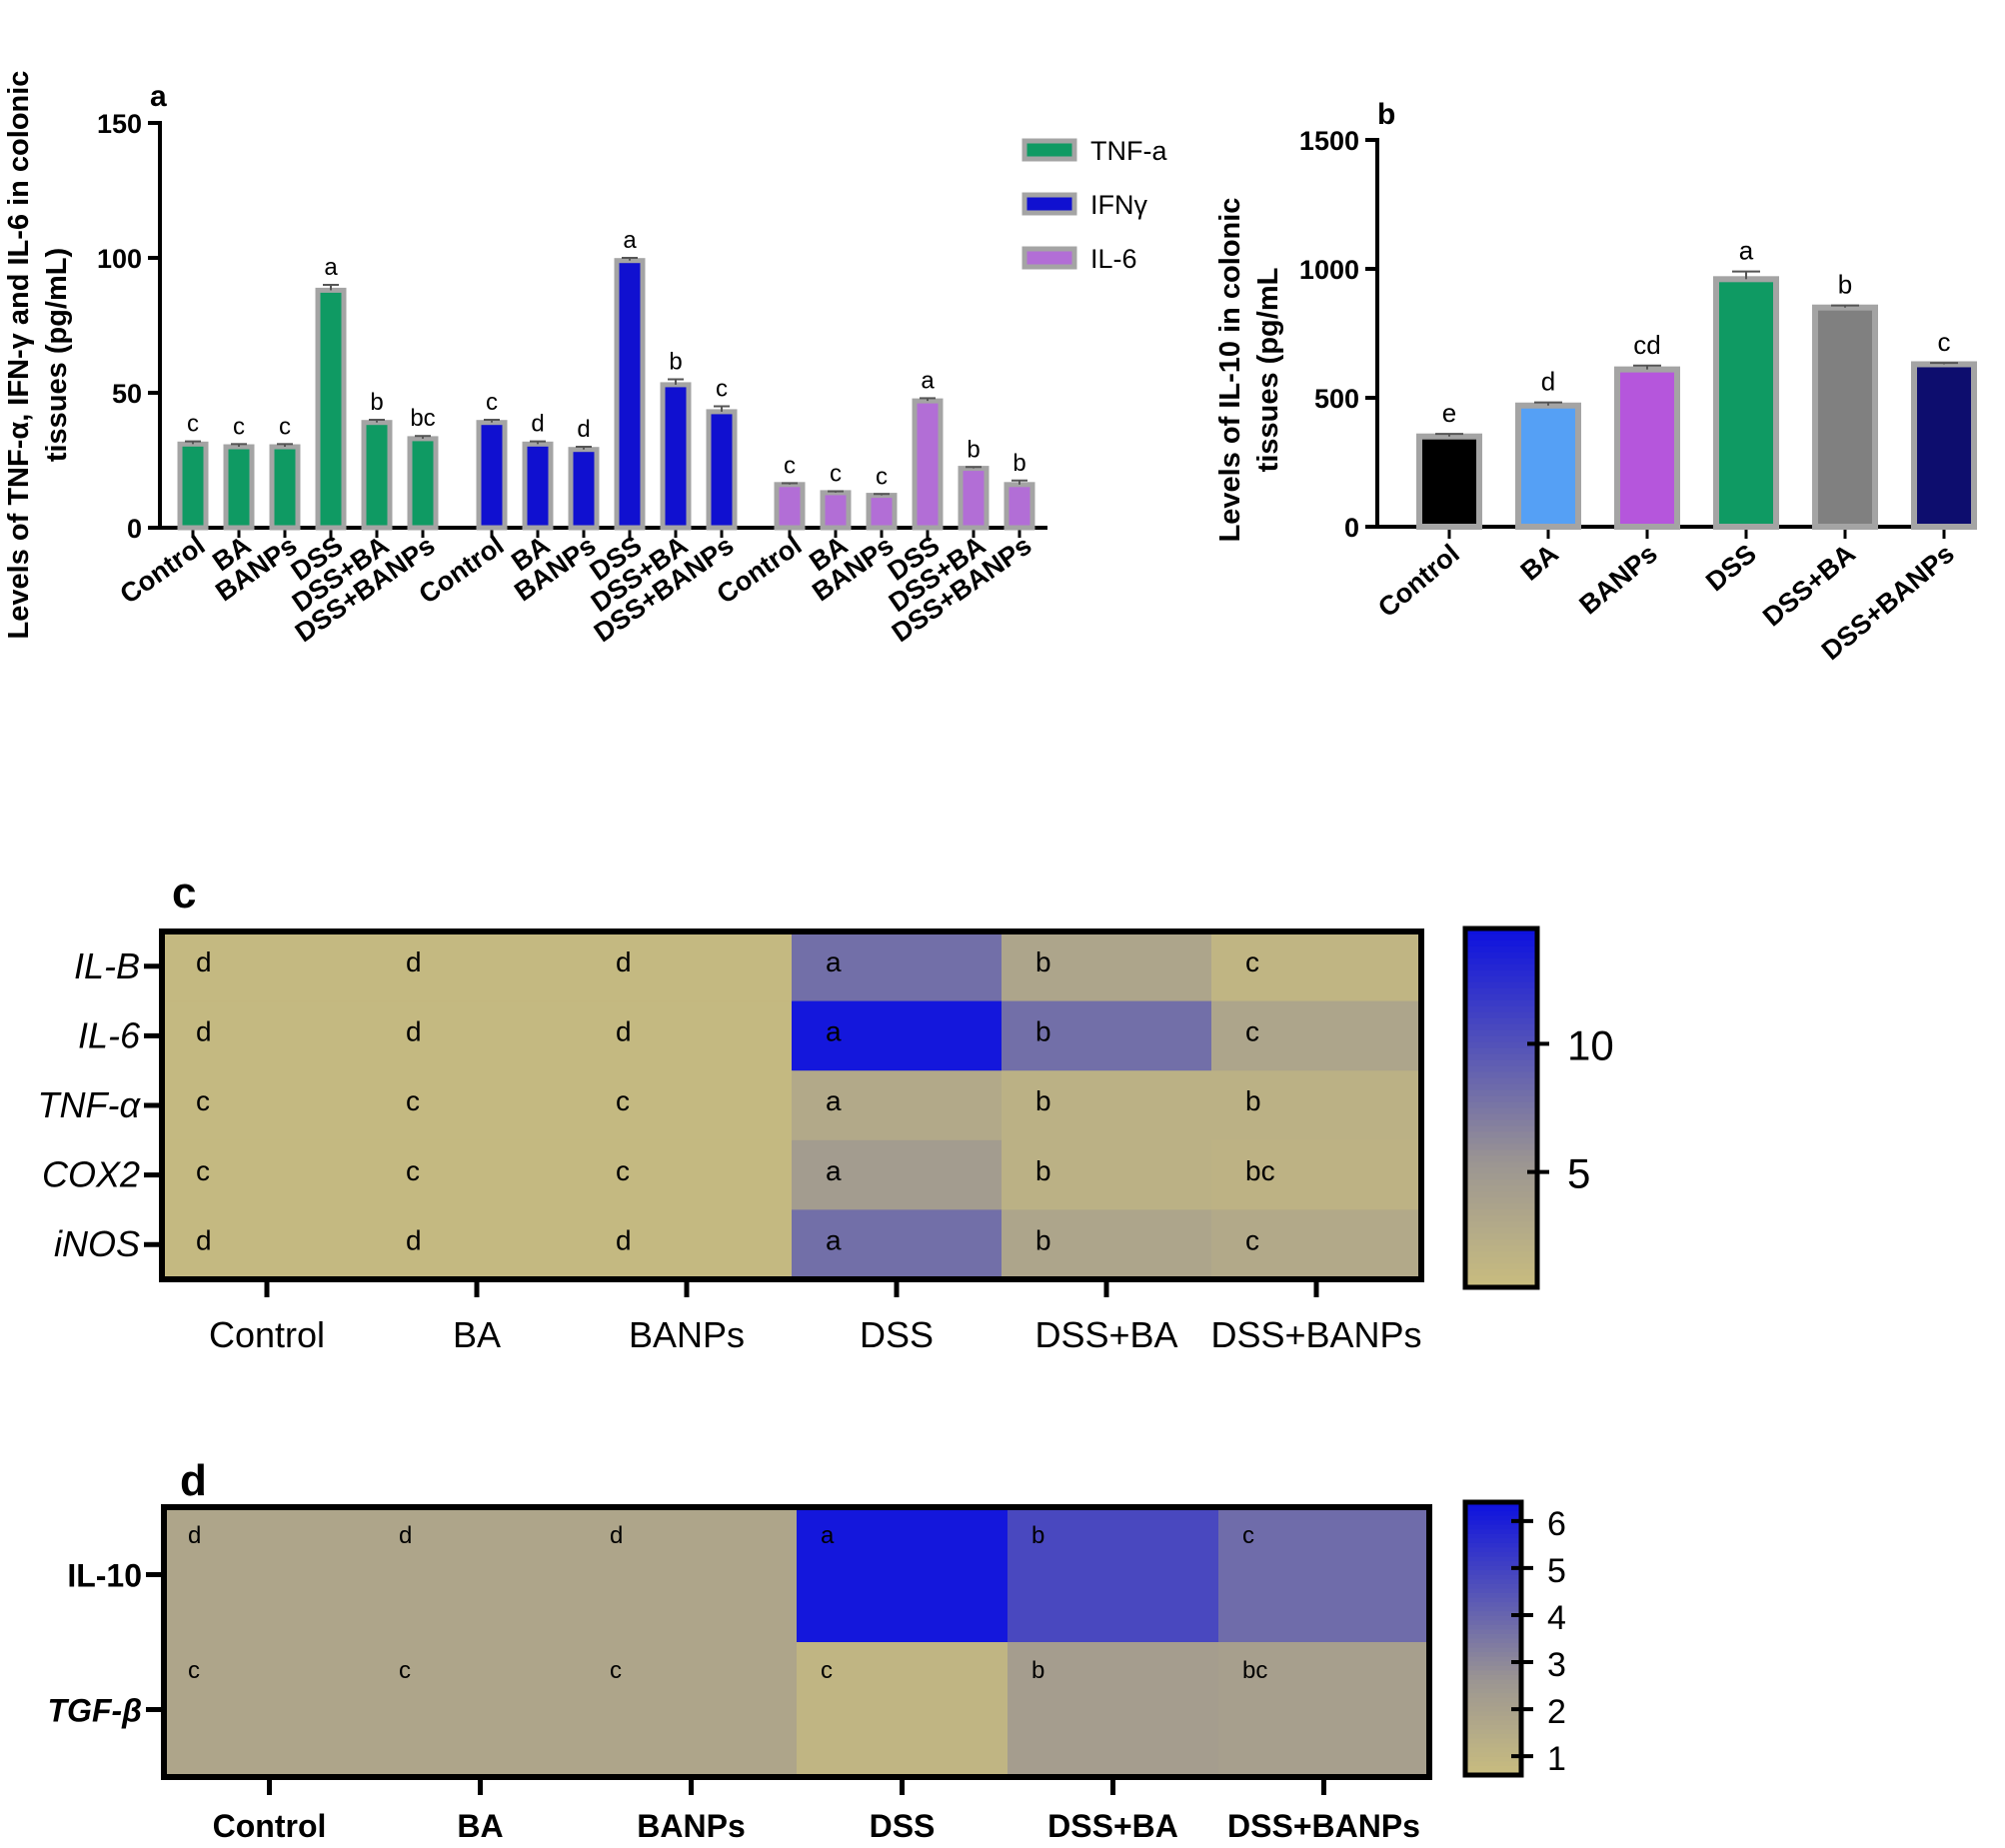 Image resolution: width=2005 pixels, height=1848 pixels. What do you see at coordinates (1323, 1826) in the screenshot?
I see `panel-d-column-label: DSS+BANPs` at bounding box center [1323, 1826].